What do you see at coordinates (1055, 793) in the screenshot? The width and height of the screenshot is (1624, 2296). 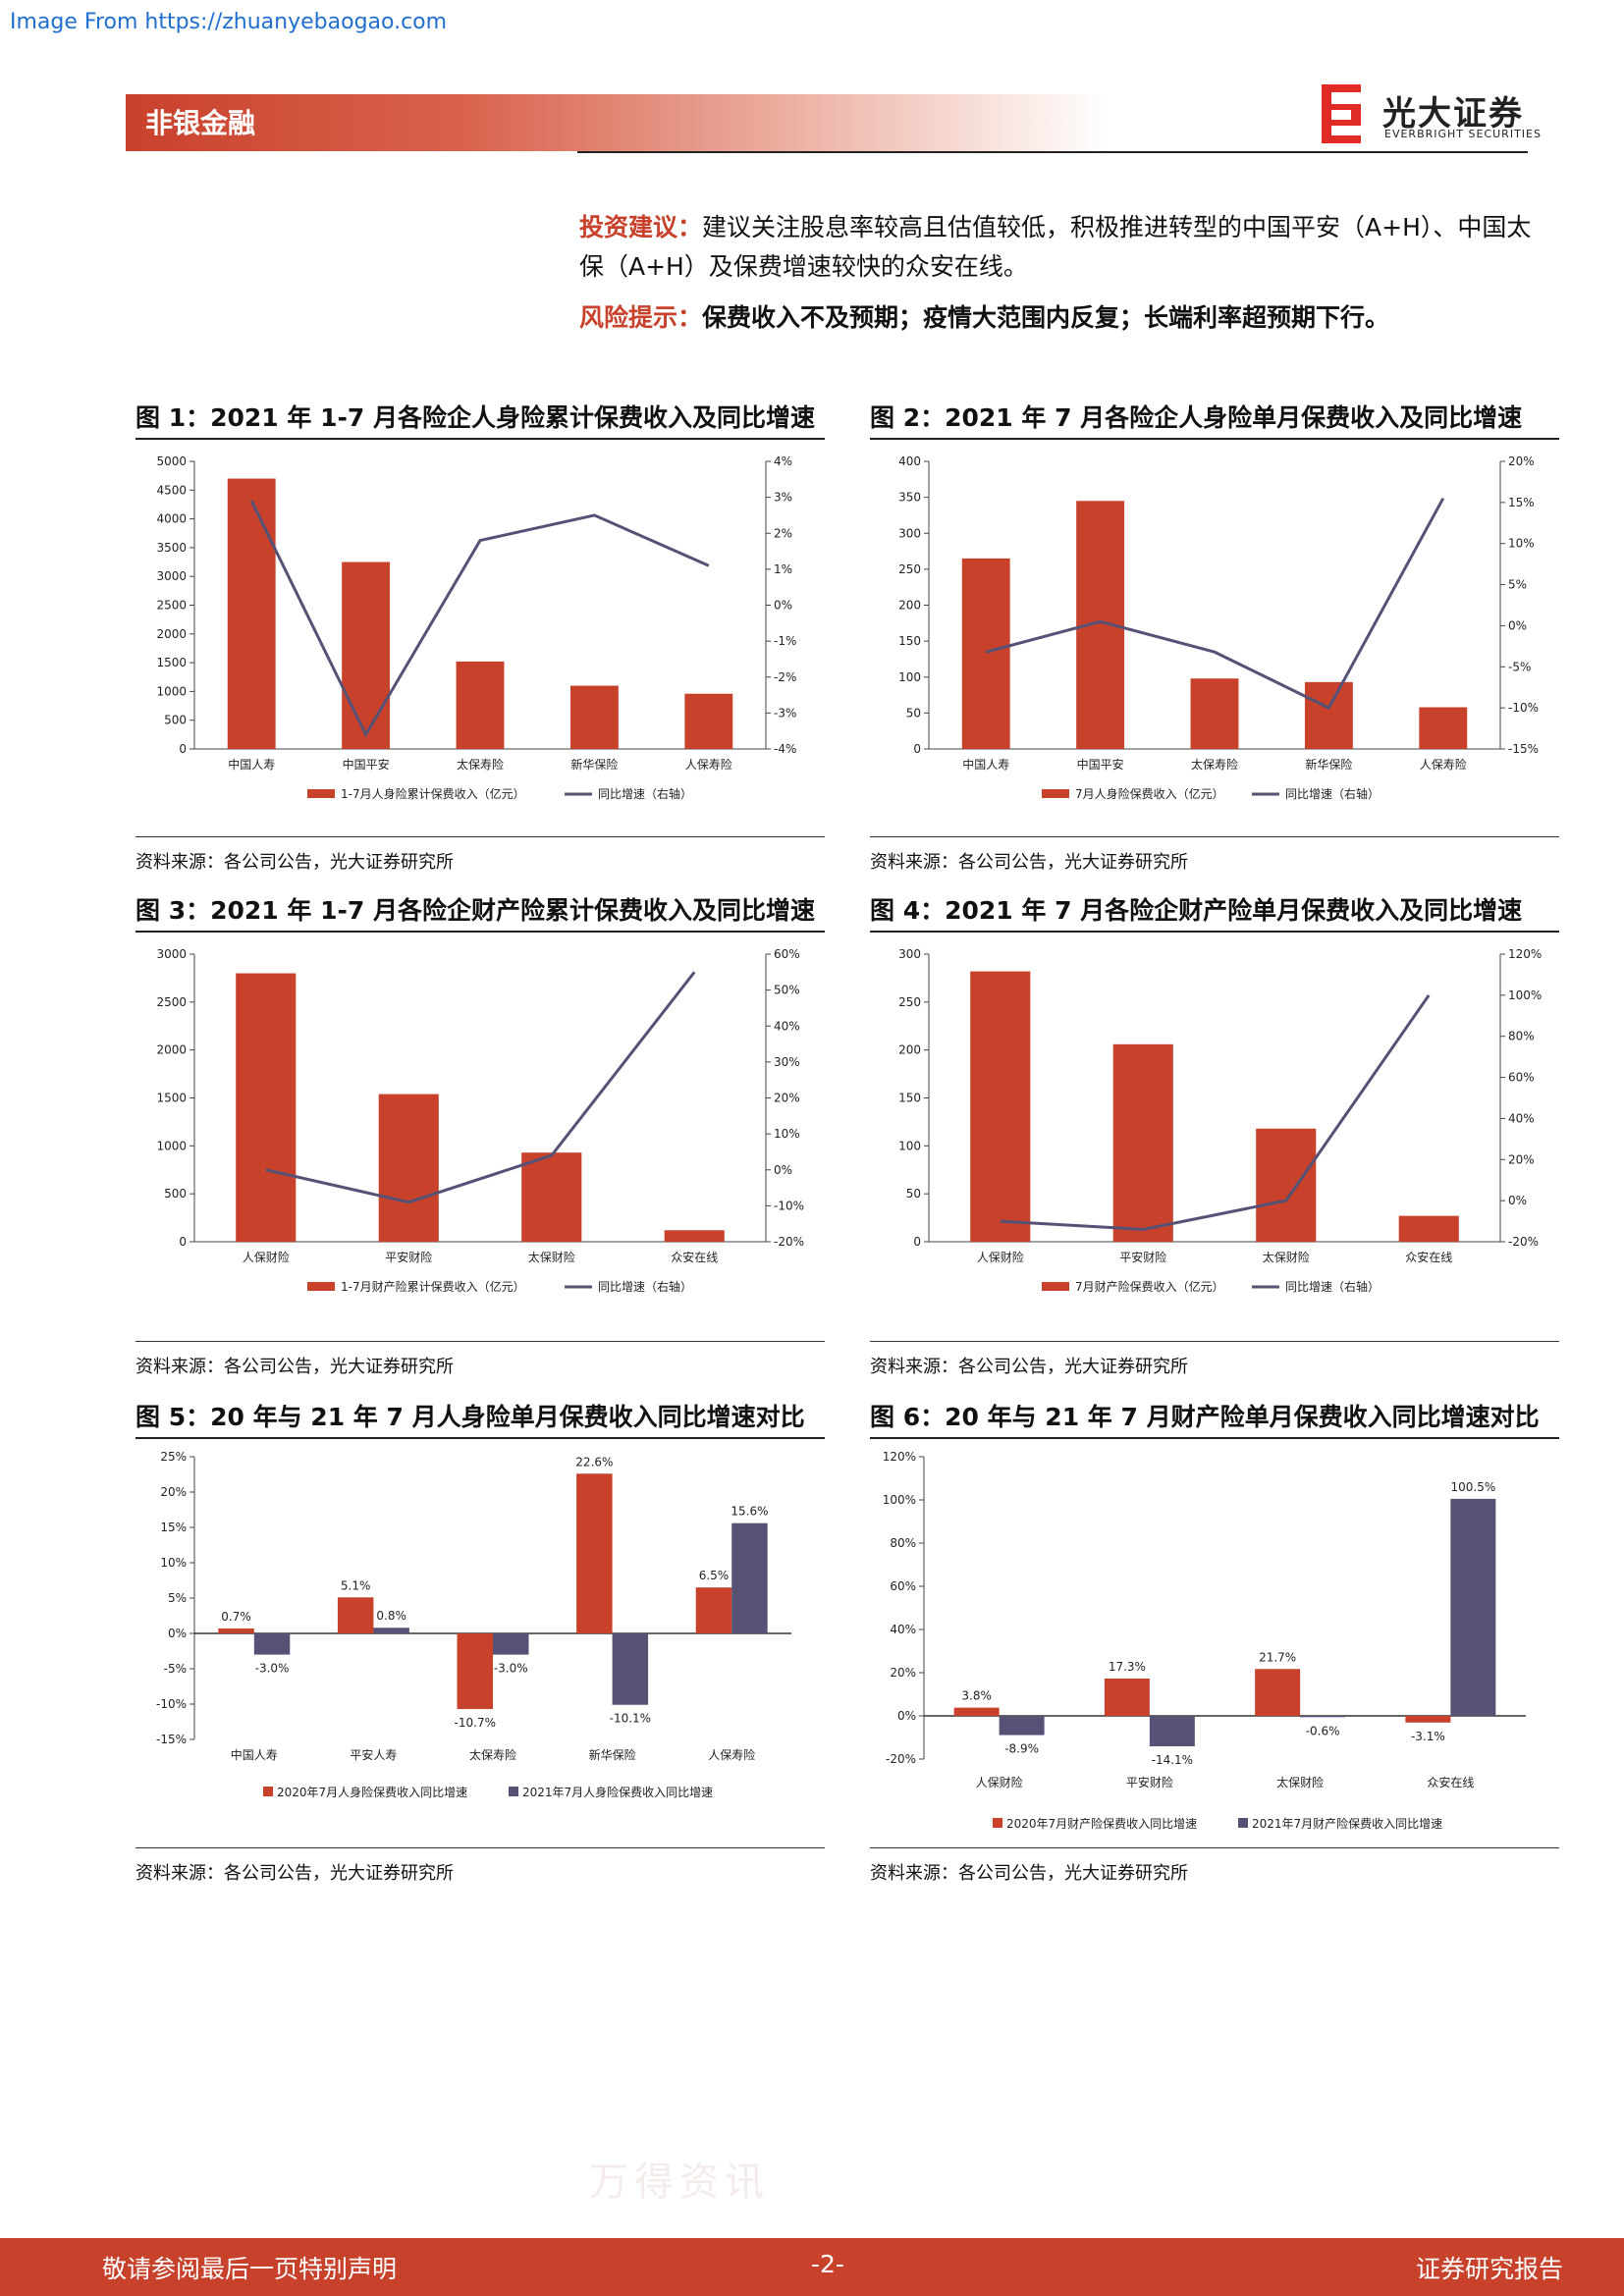 I see `legend-swatch-bar` at bounding box center [1055, 793].